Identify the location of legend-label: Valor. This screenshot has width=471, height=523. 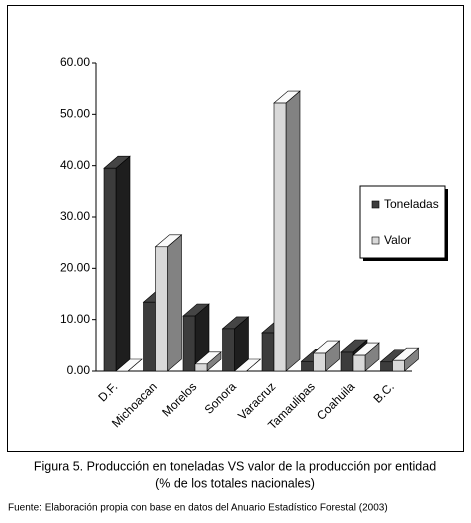
(397, 240).